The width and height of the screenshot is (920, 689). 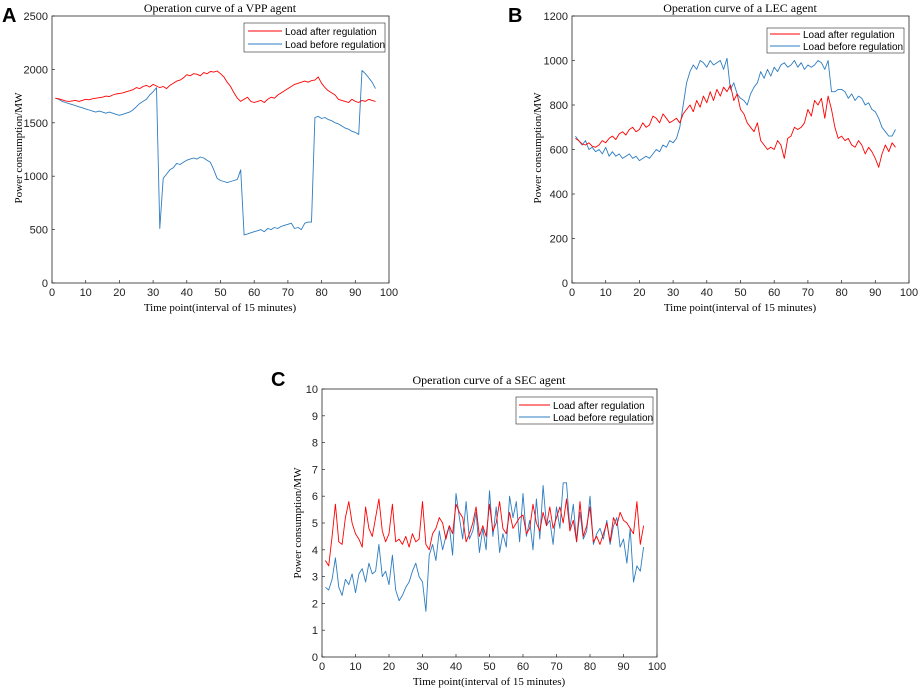 I want to click on panel-c-y-tick-label: 10, so click(x=312, y=390).